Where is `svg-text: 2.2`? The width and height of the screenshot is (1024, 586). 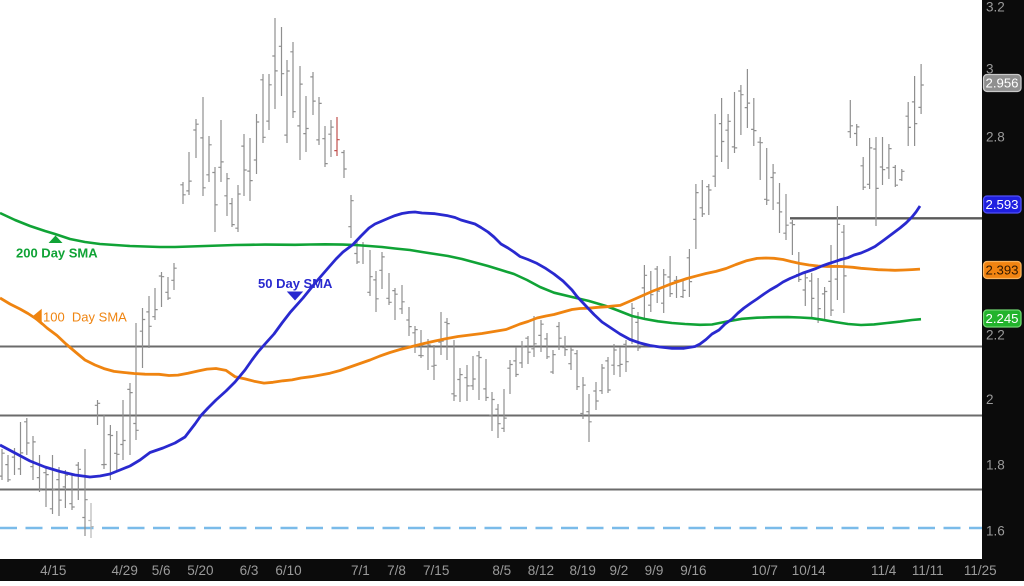 svg-text: 2.2 is located at coordinates (995, 335).